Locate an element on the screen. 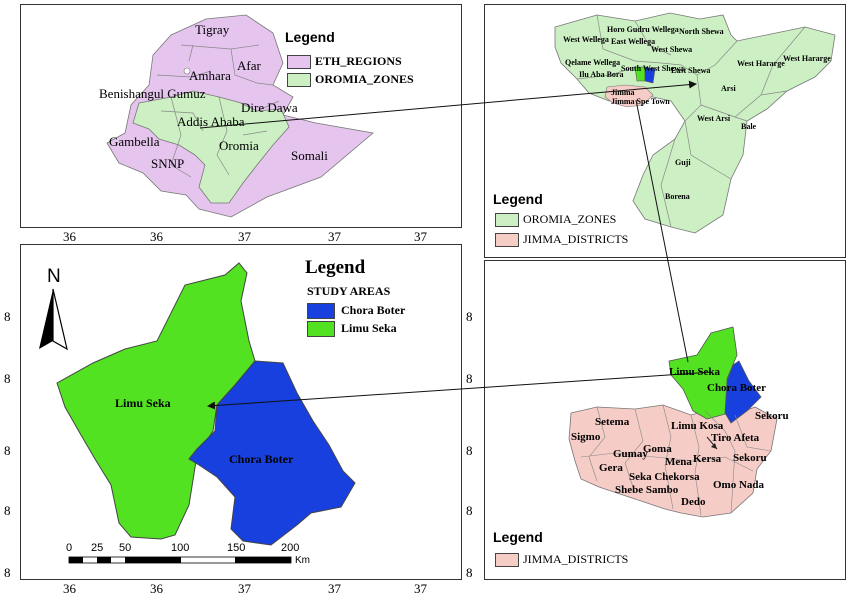  zone-label: Ilu Aba Bora is located at coordinates (601, 74).